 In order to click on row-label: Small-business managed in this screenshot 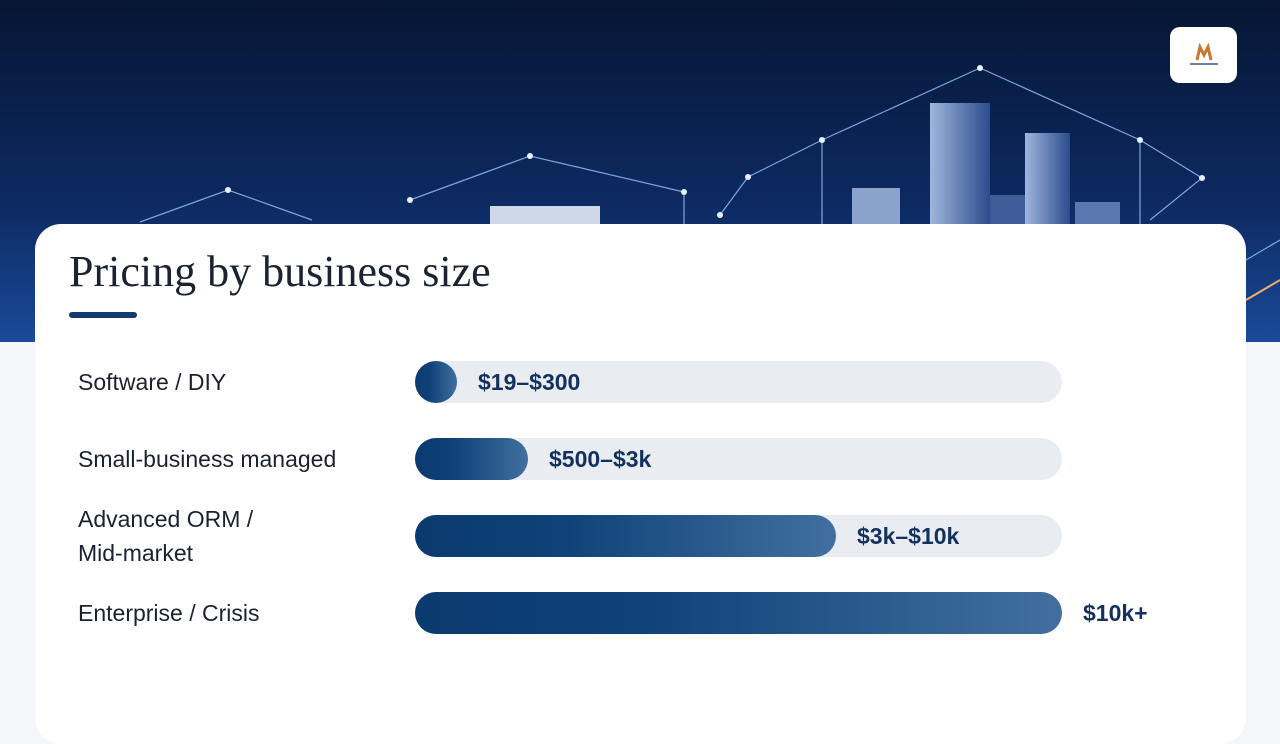, I will do `click(207, 459)`.